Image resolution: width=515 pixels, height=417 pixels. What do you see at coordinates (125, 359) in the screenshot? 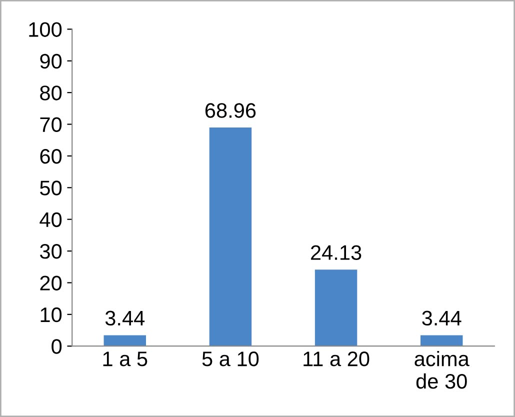
I see `x-tick-label: 1 a 5` at bounding box center [125, 359].